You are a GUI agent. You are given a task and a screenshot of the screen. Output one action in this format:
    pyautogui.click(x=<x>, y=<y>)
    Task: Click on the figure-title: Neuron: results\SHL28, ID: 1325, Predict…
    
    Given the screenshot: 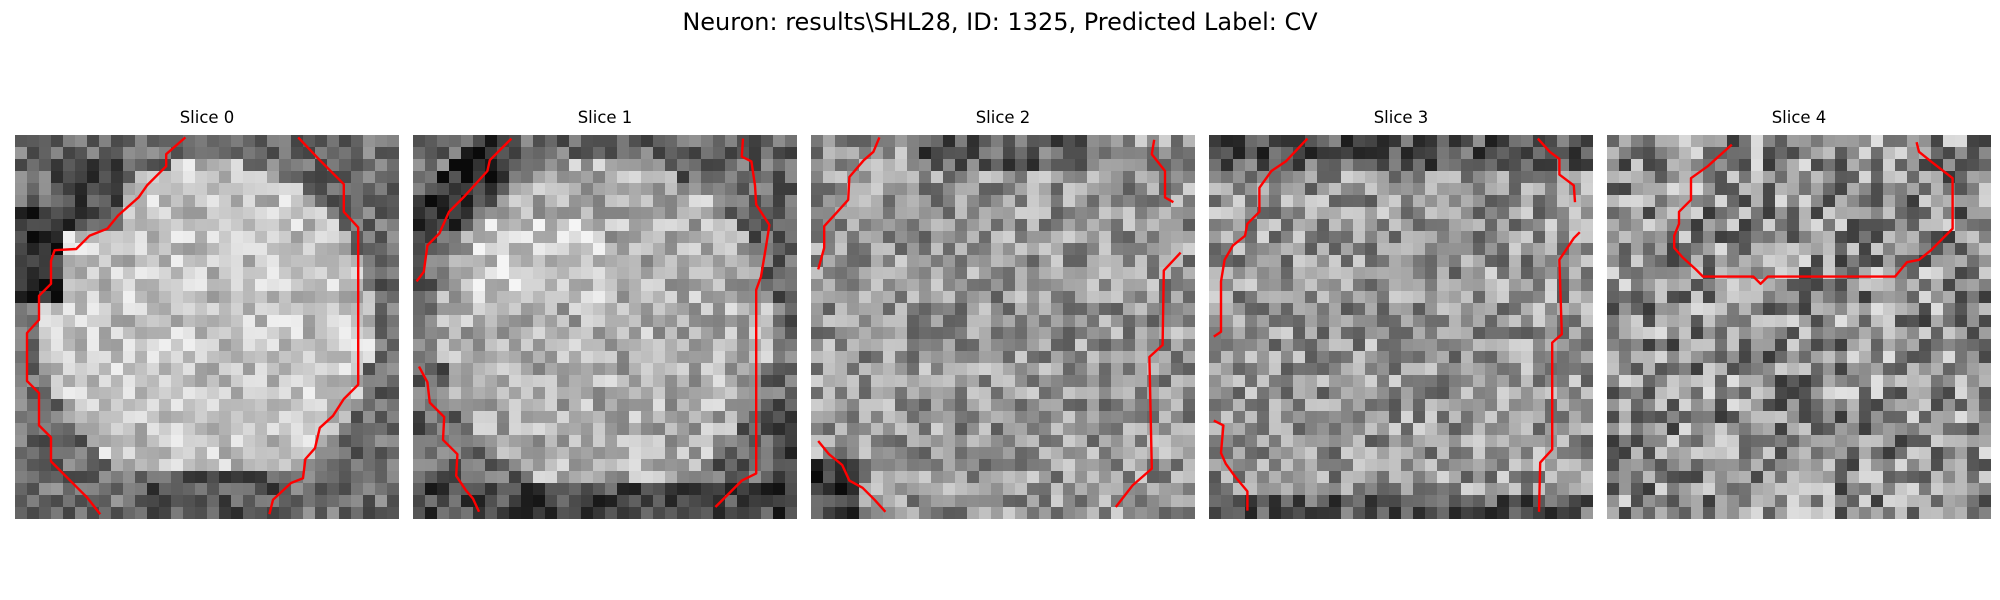 What is the action you would take?
    pyautogui.click(x=1000, y=22)
    